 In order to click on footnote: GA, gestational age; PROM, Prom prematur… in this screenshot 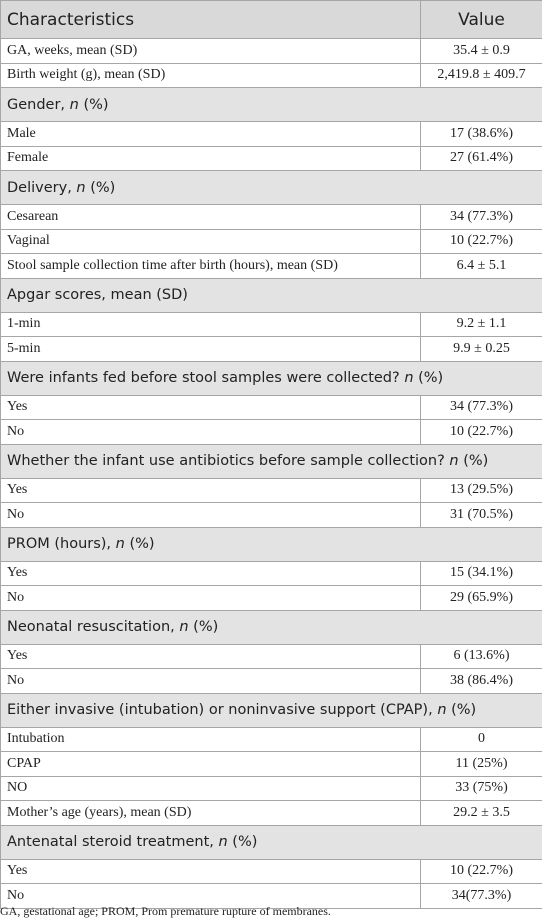, I will do `click(165, 911)`.